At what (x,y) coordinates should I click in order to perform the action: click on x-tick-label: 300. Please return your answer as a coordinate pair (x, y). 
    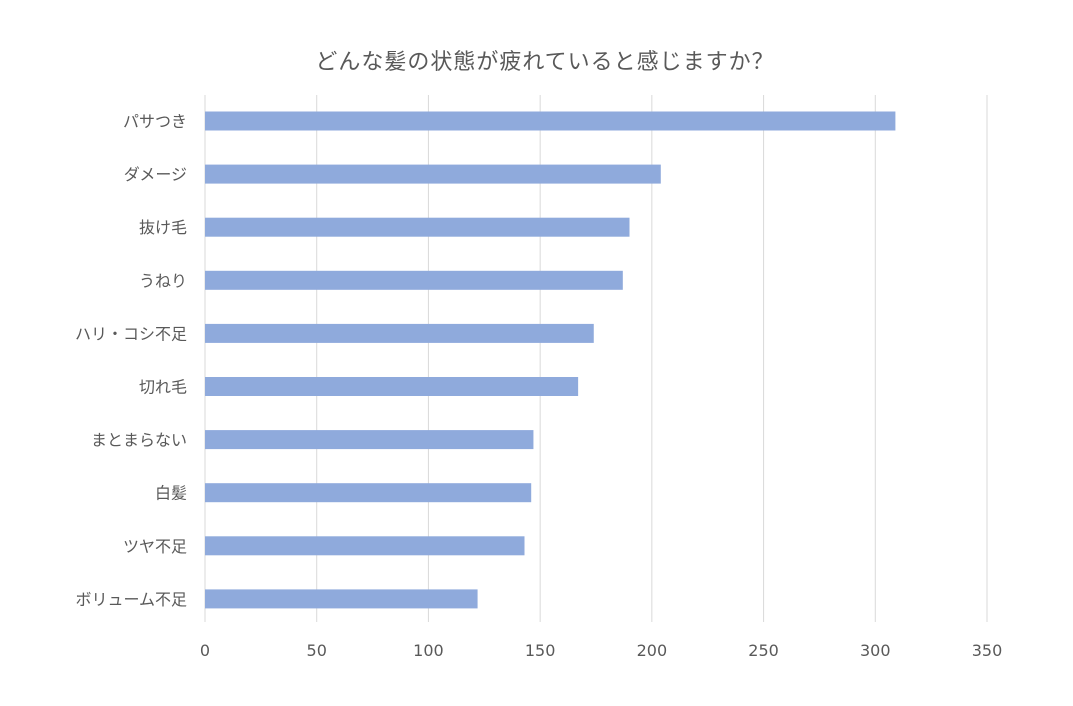
    Looking at the image, I should click on (875, 650).